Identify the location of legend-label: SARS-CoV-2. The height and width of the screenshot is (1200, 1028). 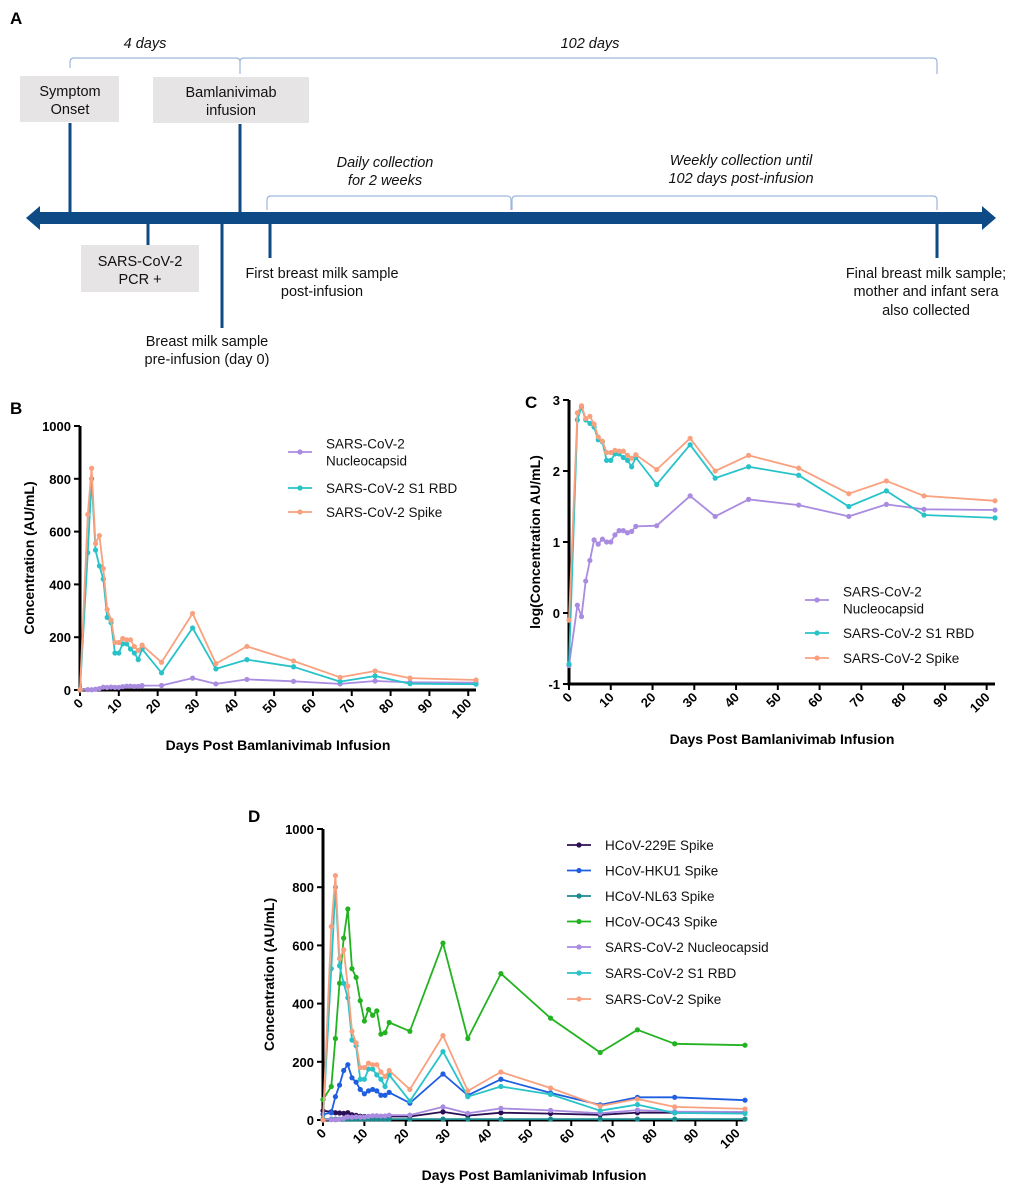
(365, 444).